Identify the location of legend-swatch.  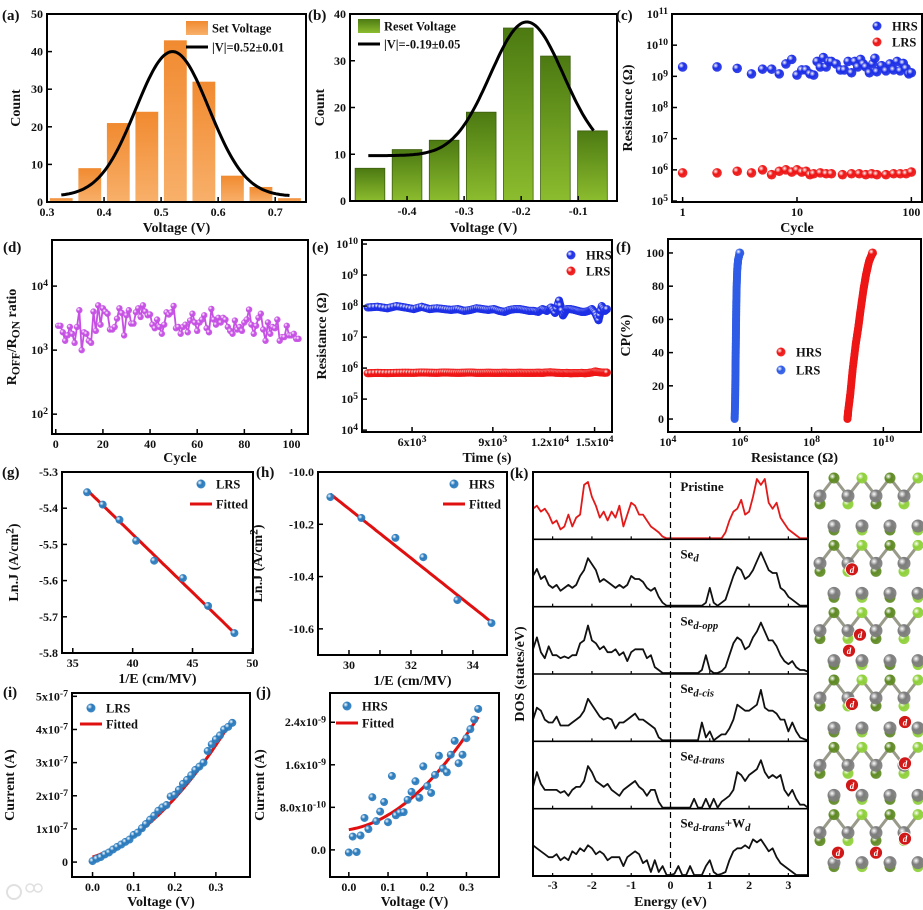
(197, 28).